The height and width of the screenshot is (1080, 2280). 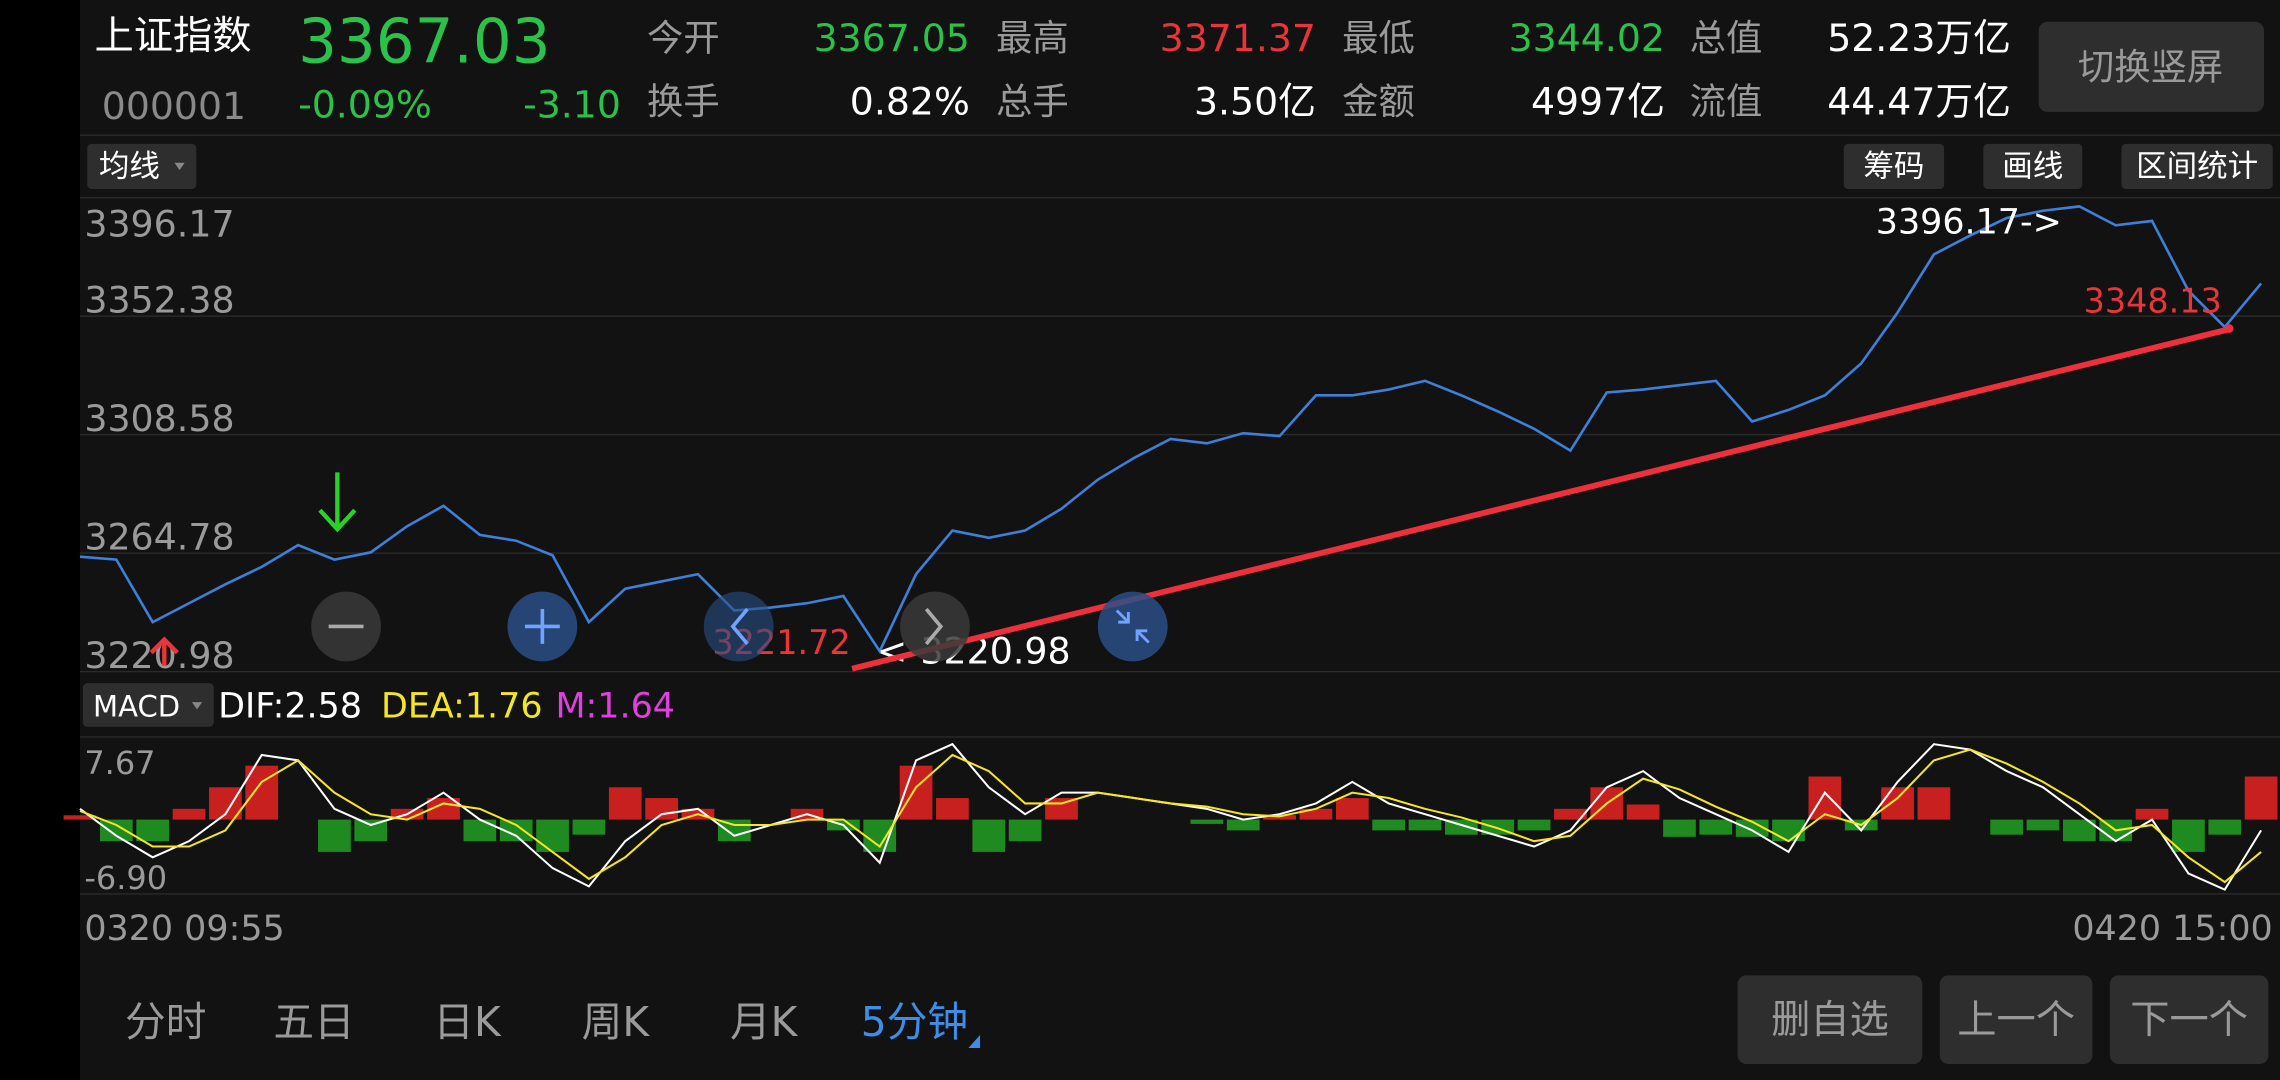 I want to click on down-arrow, so click(x=337, y=502).